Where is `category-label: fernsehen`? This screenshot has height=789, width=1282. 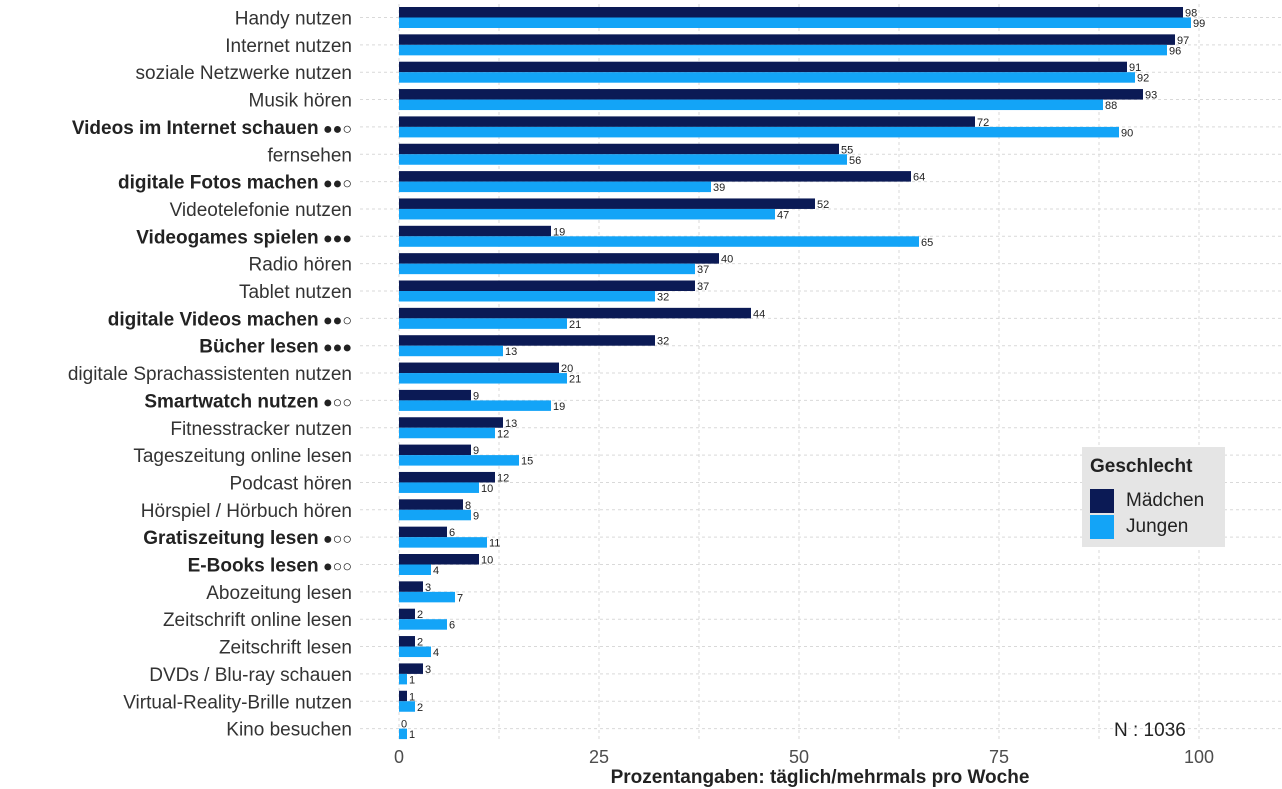
category-label: fernsehen is located at coordinates (309, 155).